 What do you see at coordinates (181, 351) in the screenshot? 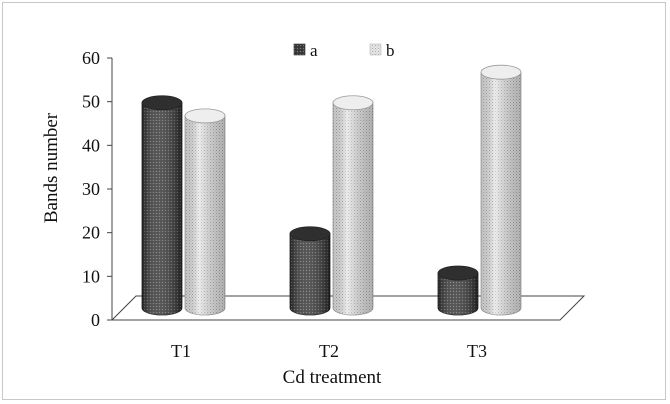
I see `x-tick-label: T1` at bounding box center [181, 351].